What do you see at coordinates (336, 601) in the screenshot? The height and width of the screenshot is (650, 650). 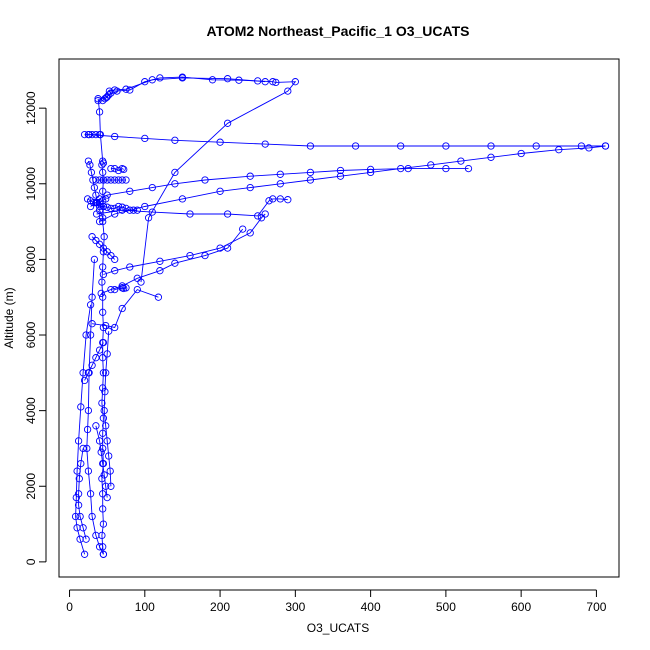 I see `x-axis: 0 100 200 300 400 500 600 700` at bounding box center [336, 601].